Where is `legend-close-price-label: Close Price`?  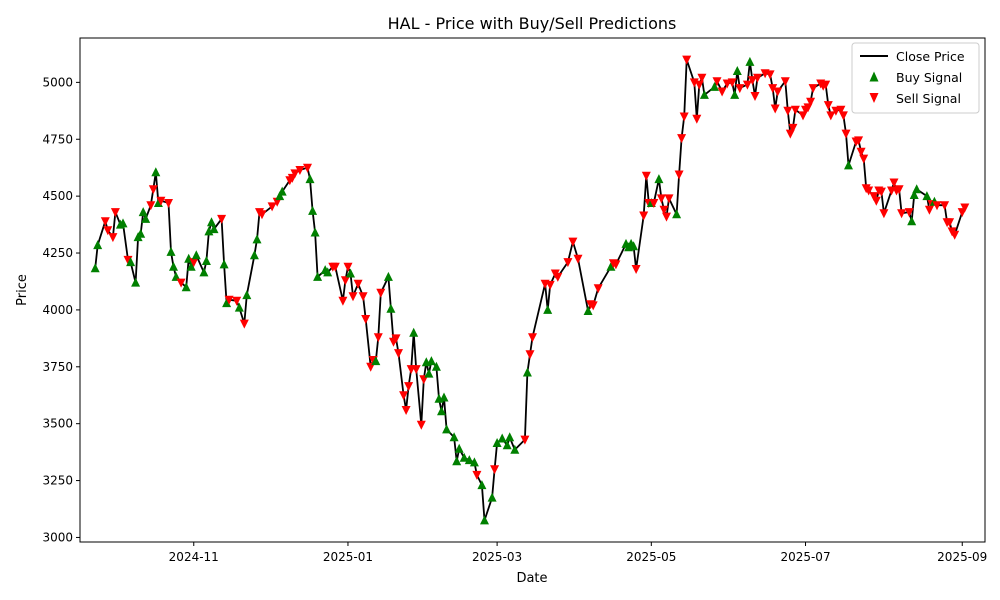
legend-close-price-label: Close Price is located at coordinates (930, 56).